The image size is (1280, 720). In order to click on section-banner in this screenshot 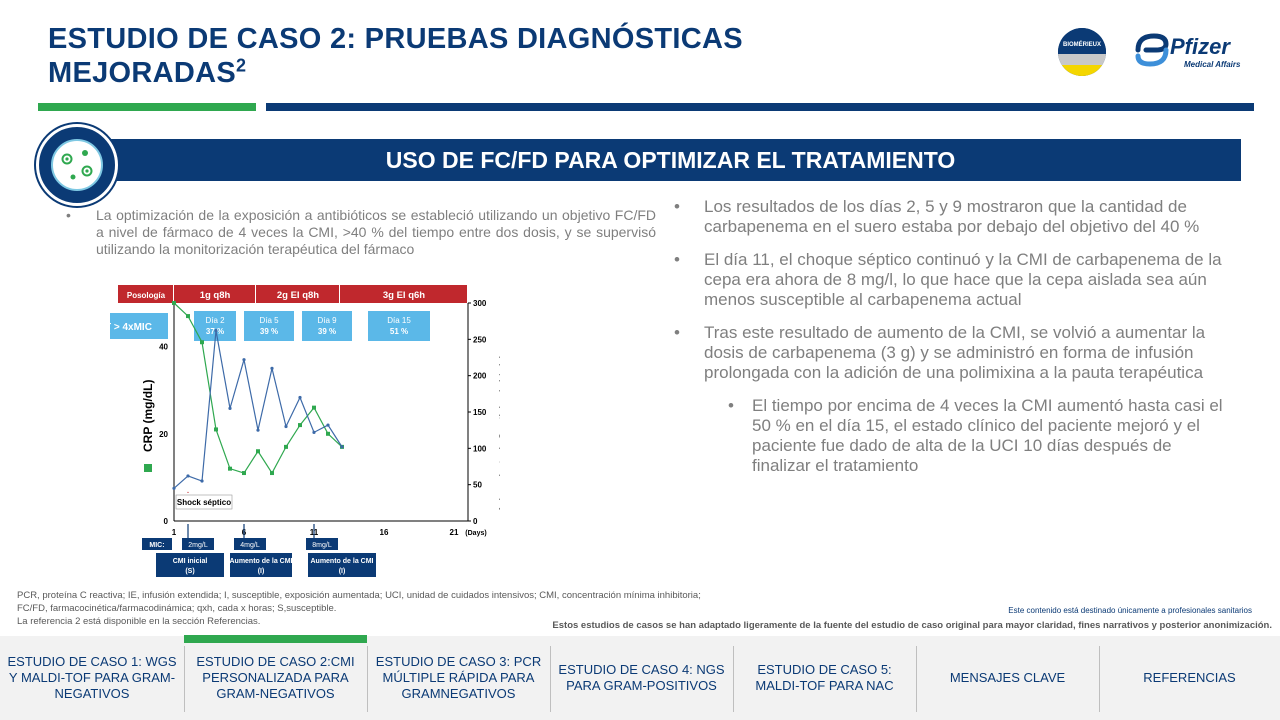, I will do `click(670, 160)`.